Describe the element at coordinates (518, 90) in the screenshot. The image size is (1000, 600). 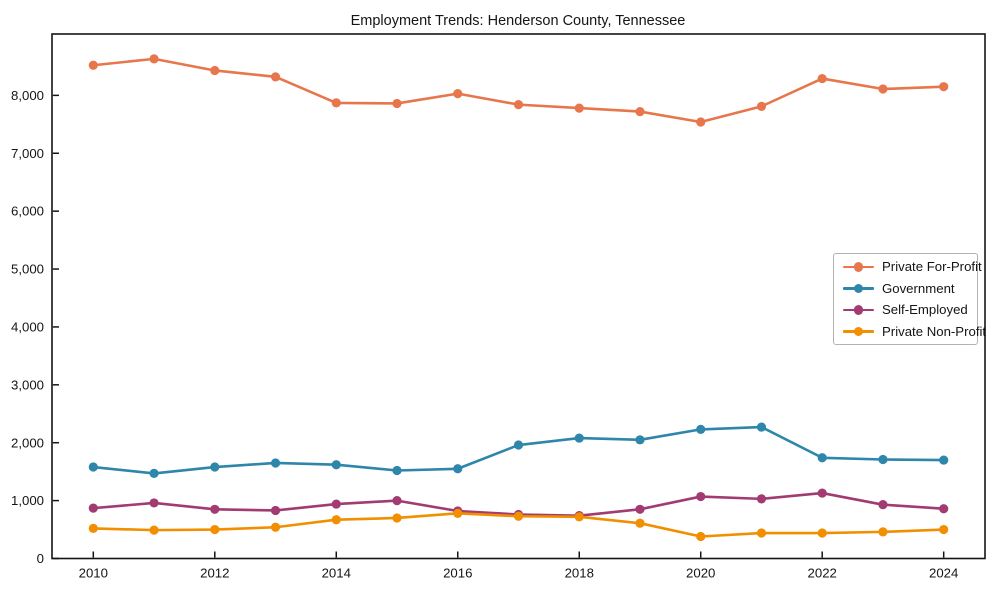
I see `series-line-private-for-profit` at that location.